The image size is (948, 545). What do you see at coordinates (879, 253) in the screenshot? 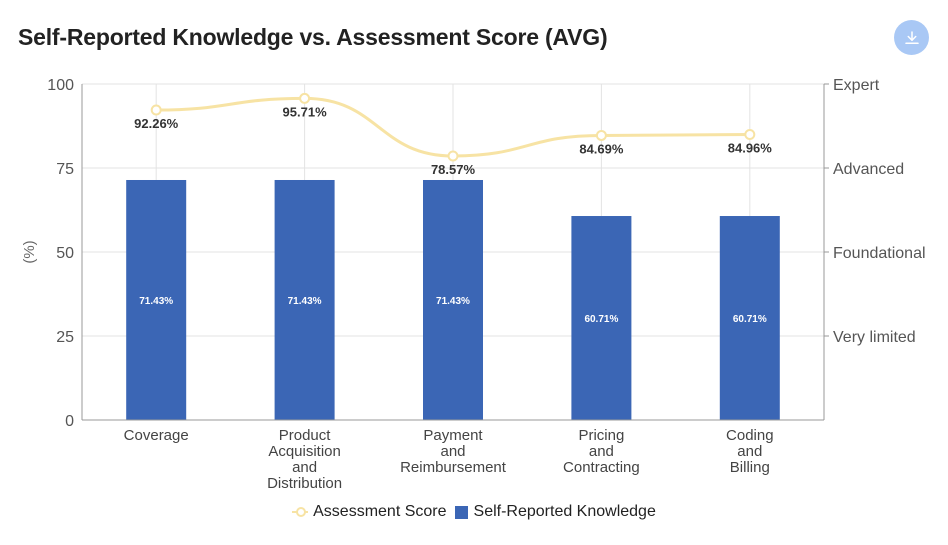
I see `right-axis-label: Foundational` at bounding box center [879, 253].